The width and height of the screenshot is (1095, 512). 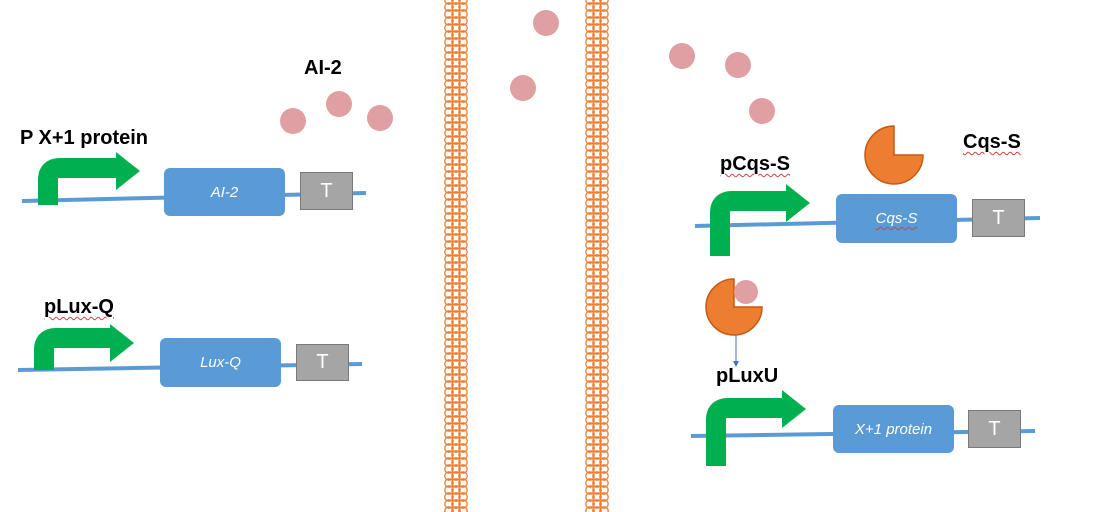 I want to click on terminator-x1-label: T, so click(x=994, y=428).